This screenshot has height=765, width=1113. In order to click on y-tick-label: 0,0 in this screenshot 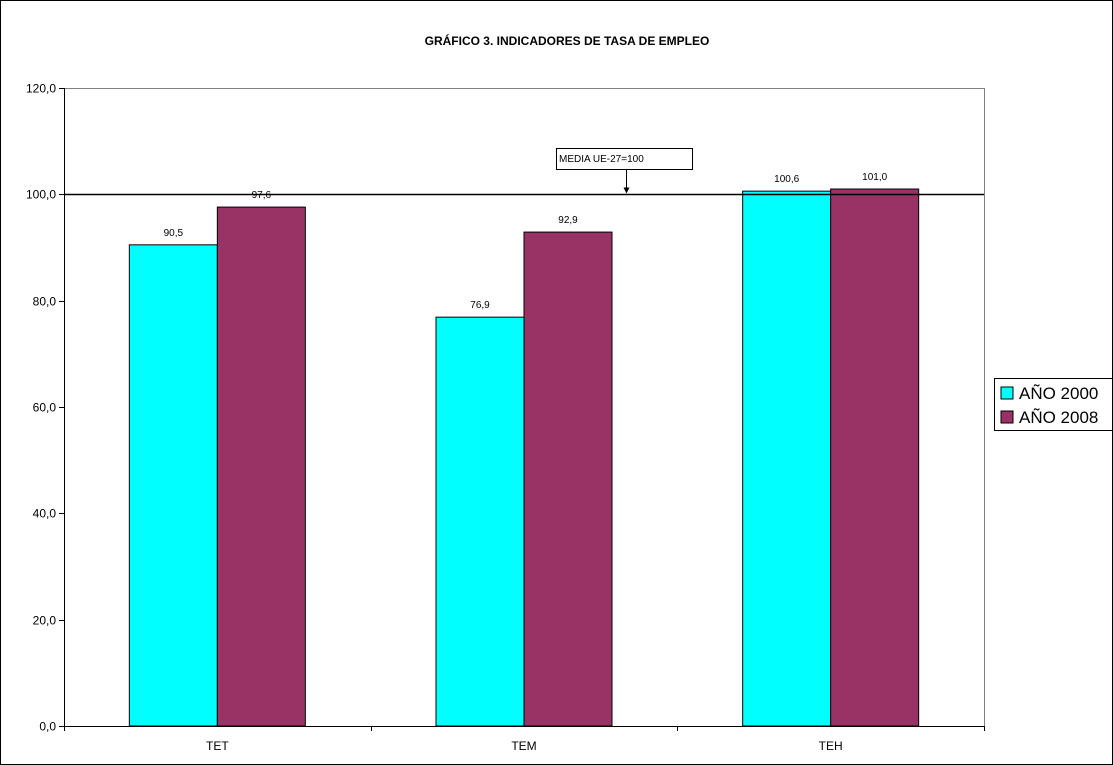, I will do `click(47, 727)`.